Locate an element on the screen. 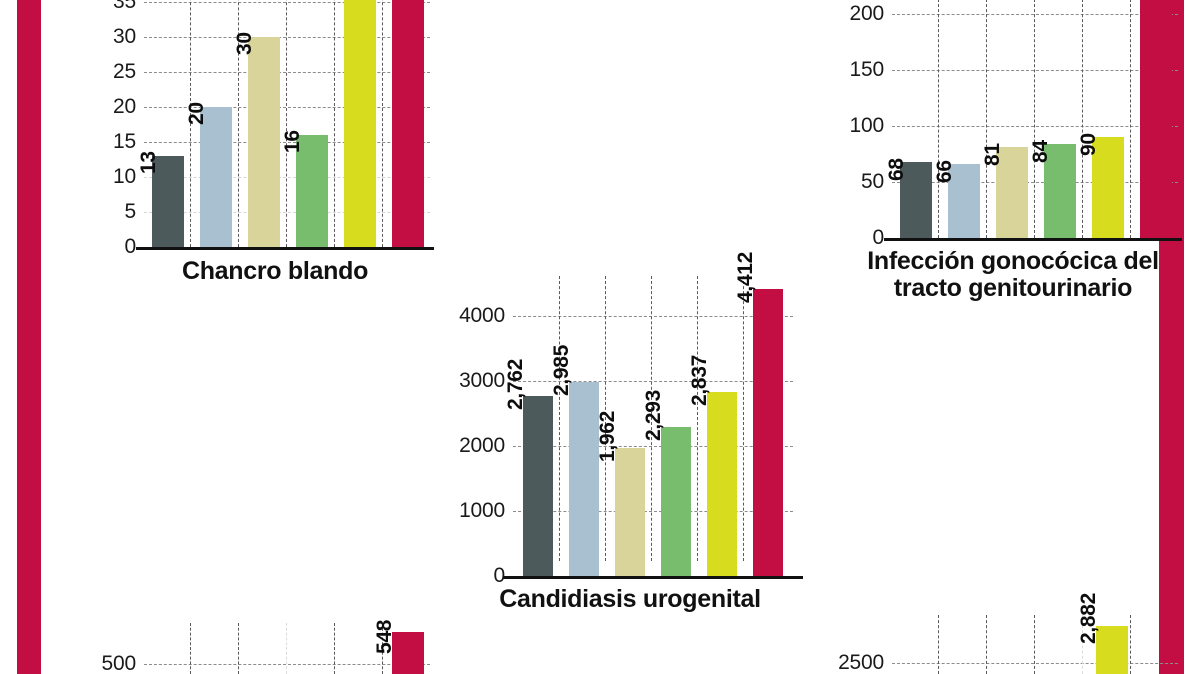 The width and height of the screenshot is (1200, 674). y-axis-tick: 50 is located at coordinates (872, 181).